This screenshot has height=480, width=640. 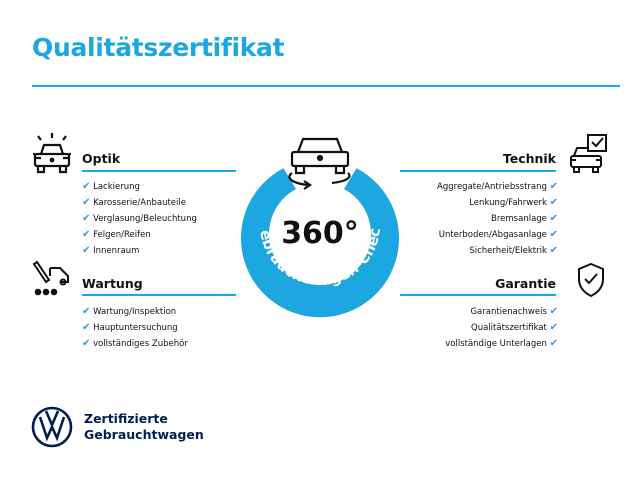 I want to click on check-360-badge: Gebrauchtwagen-Check 360°, so click(x=314, y=221).